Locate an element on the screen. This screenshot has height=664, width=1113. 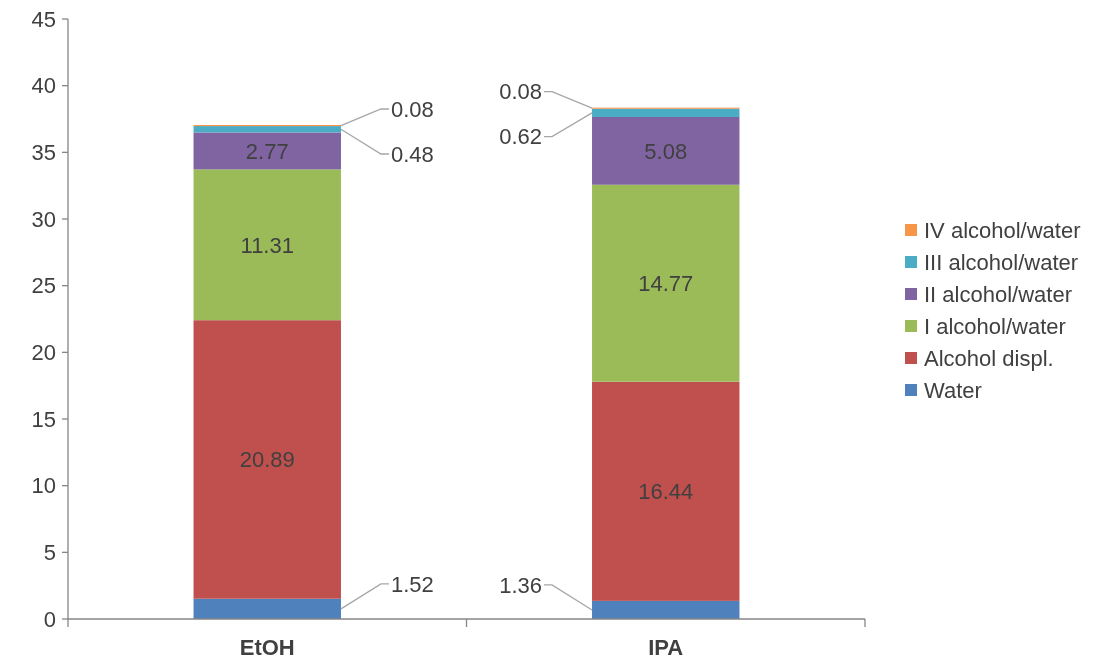
data-label: 0.48 is located at coordinates (412, 154).